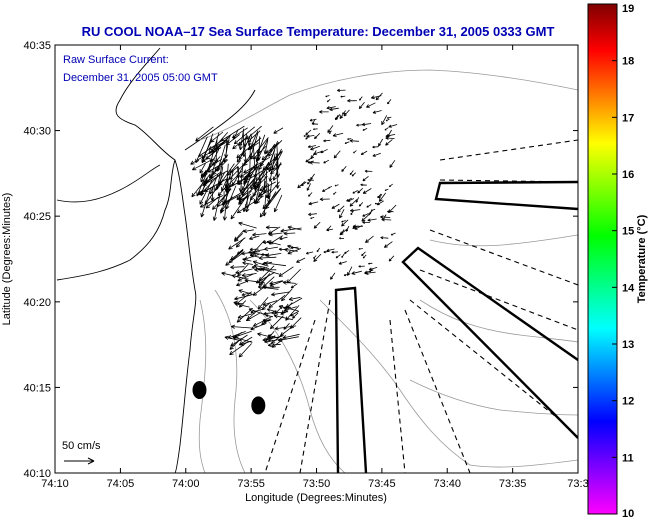 The image size is (651, 519). What do you see at coordinates (628, 513) in the screenshot?
I see `colorbar-tick-label: 10` at bounding box center [628, 513].